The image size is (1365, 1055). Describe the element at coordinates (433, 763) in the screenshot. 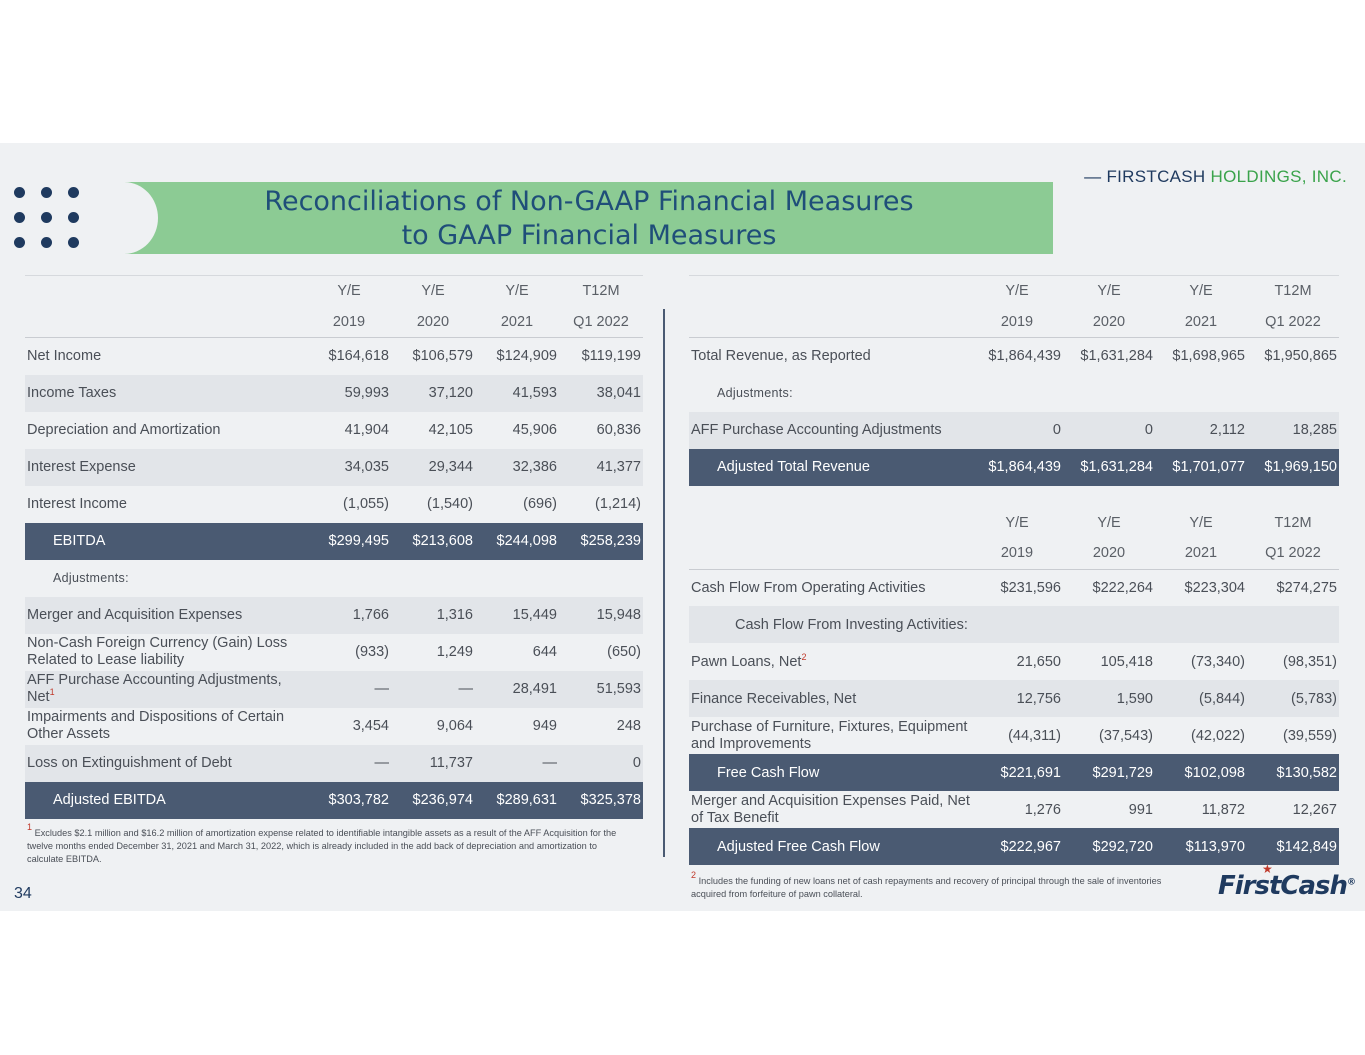

I see `cell: 11,737` at that location.